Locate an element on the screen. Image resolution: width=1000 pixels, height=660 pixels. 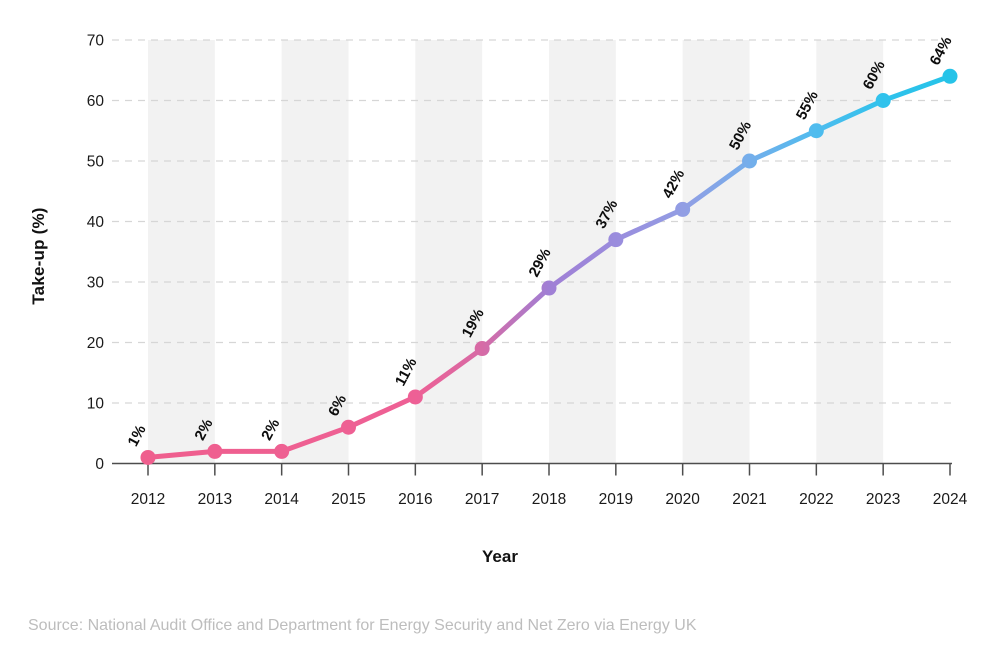
data-point-label: 1% is located at coordinates (137, 435).